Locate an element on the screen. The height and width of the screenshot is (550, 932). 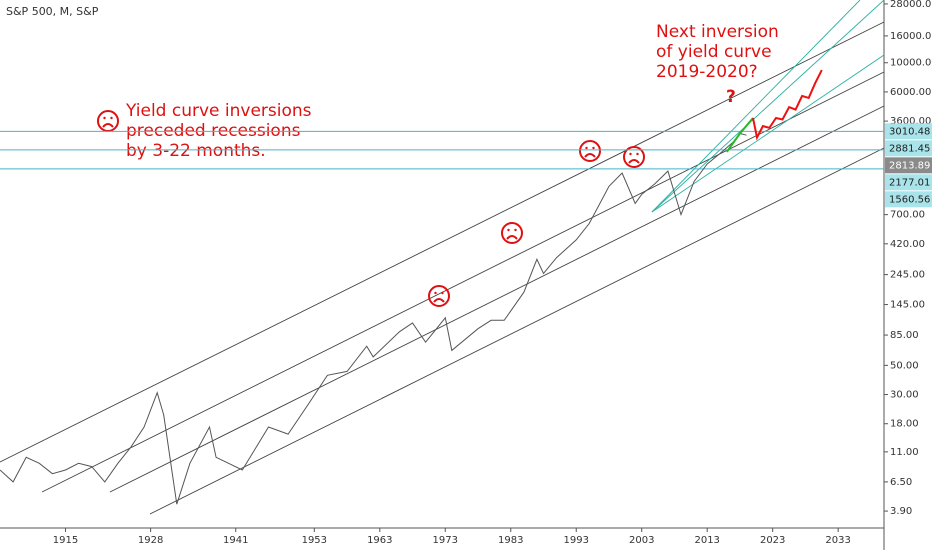
x-tick-label: 2013 is located at coordinates (706, 540).